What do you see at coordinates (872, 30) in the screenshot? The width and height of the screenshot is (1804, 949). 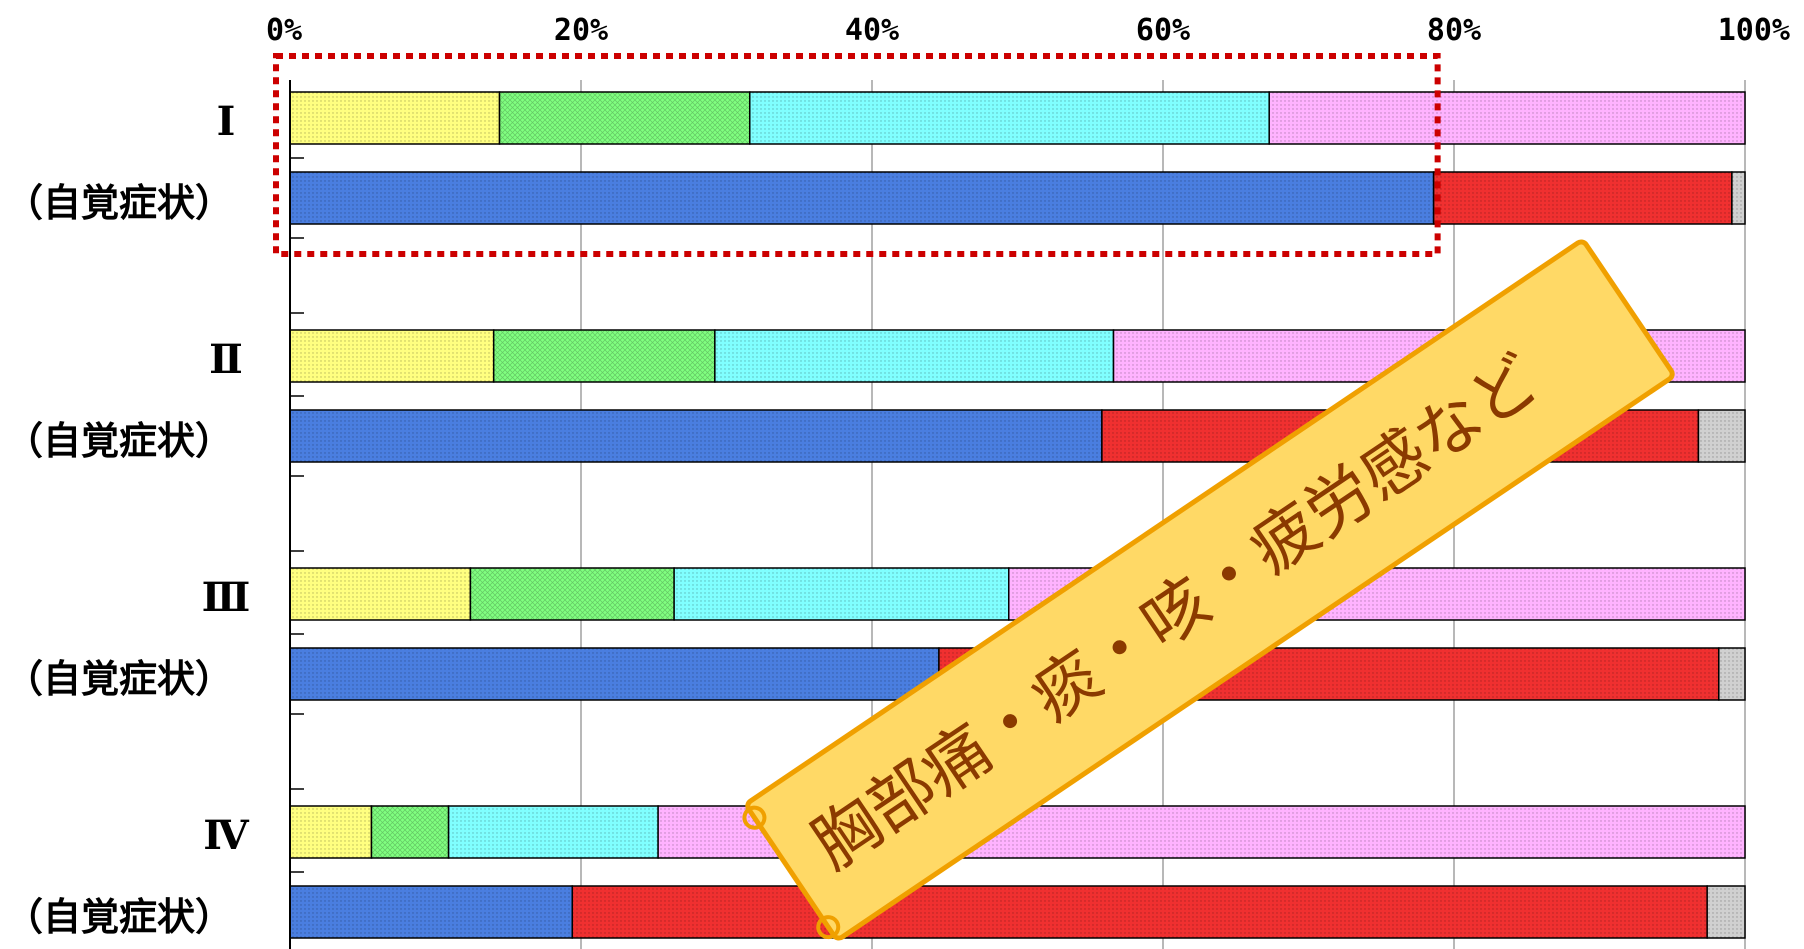 I see `x-tick-label: 40%` at bounding box center [872, 30].